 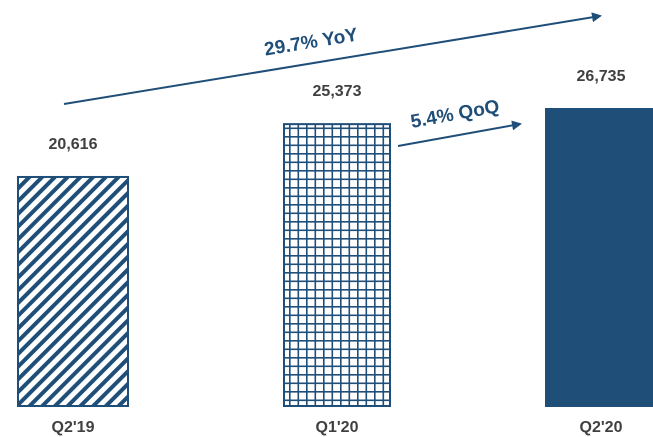 I want to click on category-label-2: Q1'20, so click(x=337, y=427).